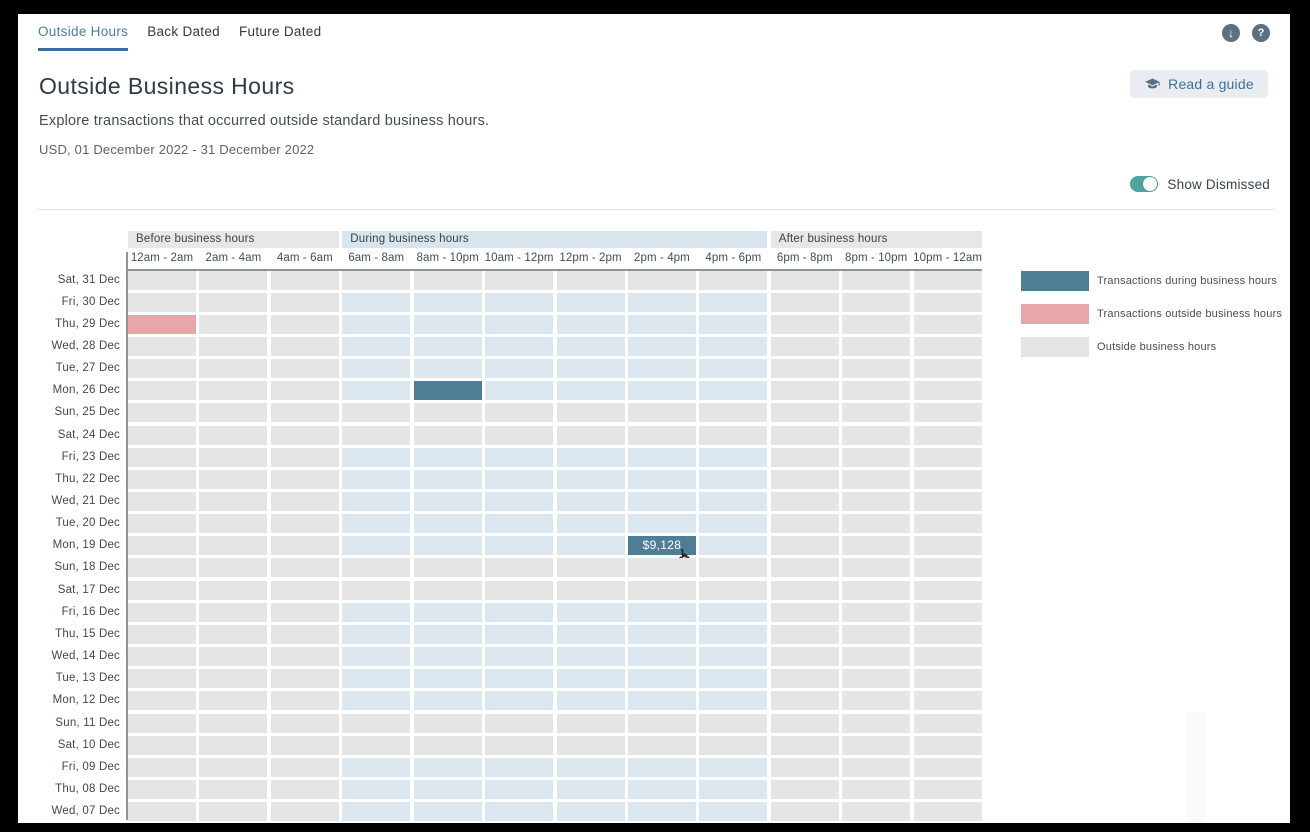  I want to click on row-label-sun-18-dec: Sun, 18 Dec, so click(87, 567).